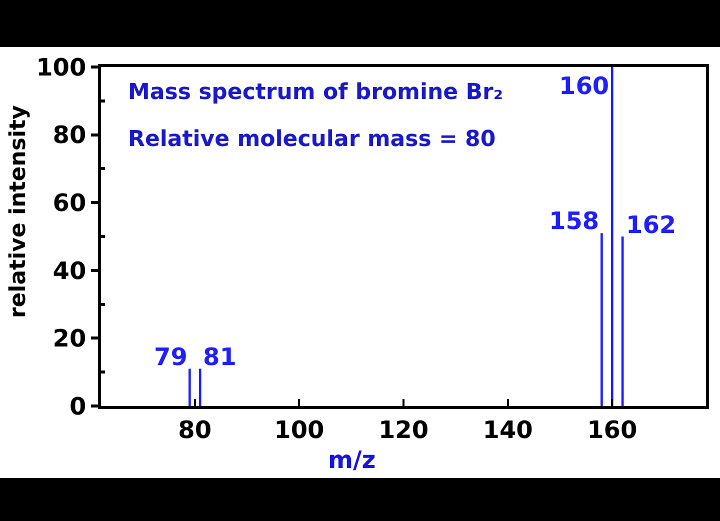 The image size is (720, 521). What do you see at coordinates (69, 270) in the screenshot?
I see `y-tick-label: 40` at bounding box center [69, 270].